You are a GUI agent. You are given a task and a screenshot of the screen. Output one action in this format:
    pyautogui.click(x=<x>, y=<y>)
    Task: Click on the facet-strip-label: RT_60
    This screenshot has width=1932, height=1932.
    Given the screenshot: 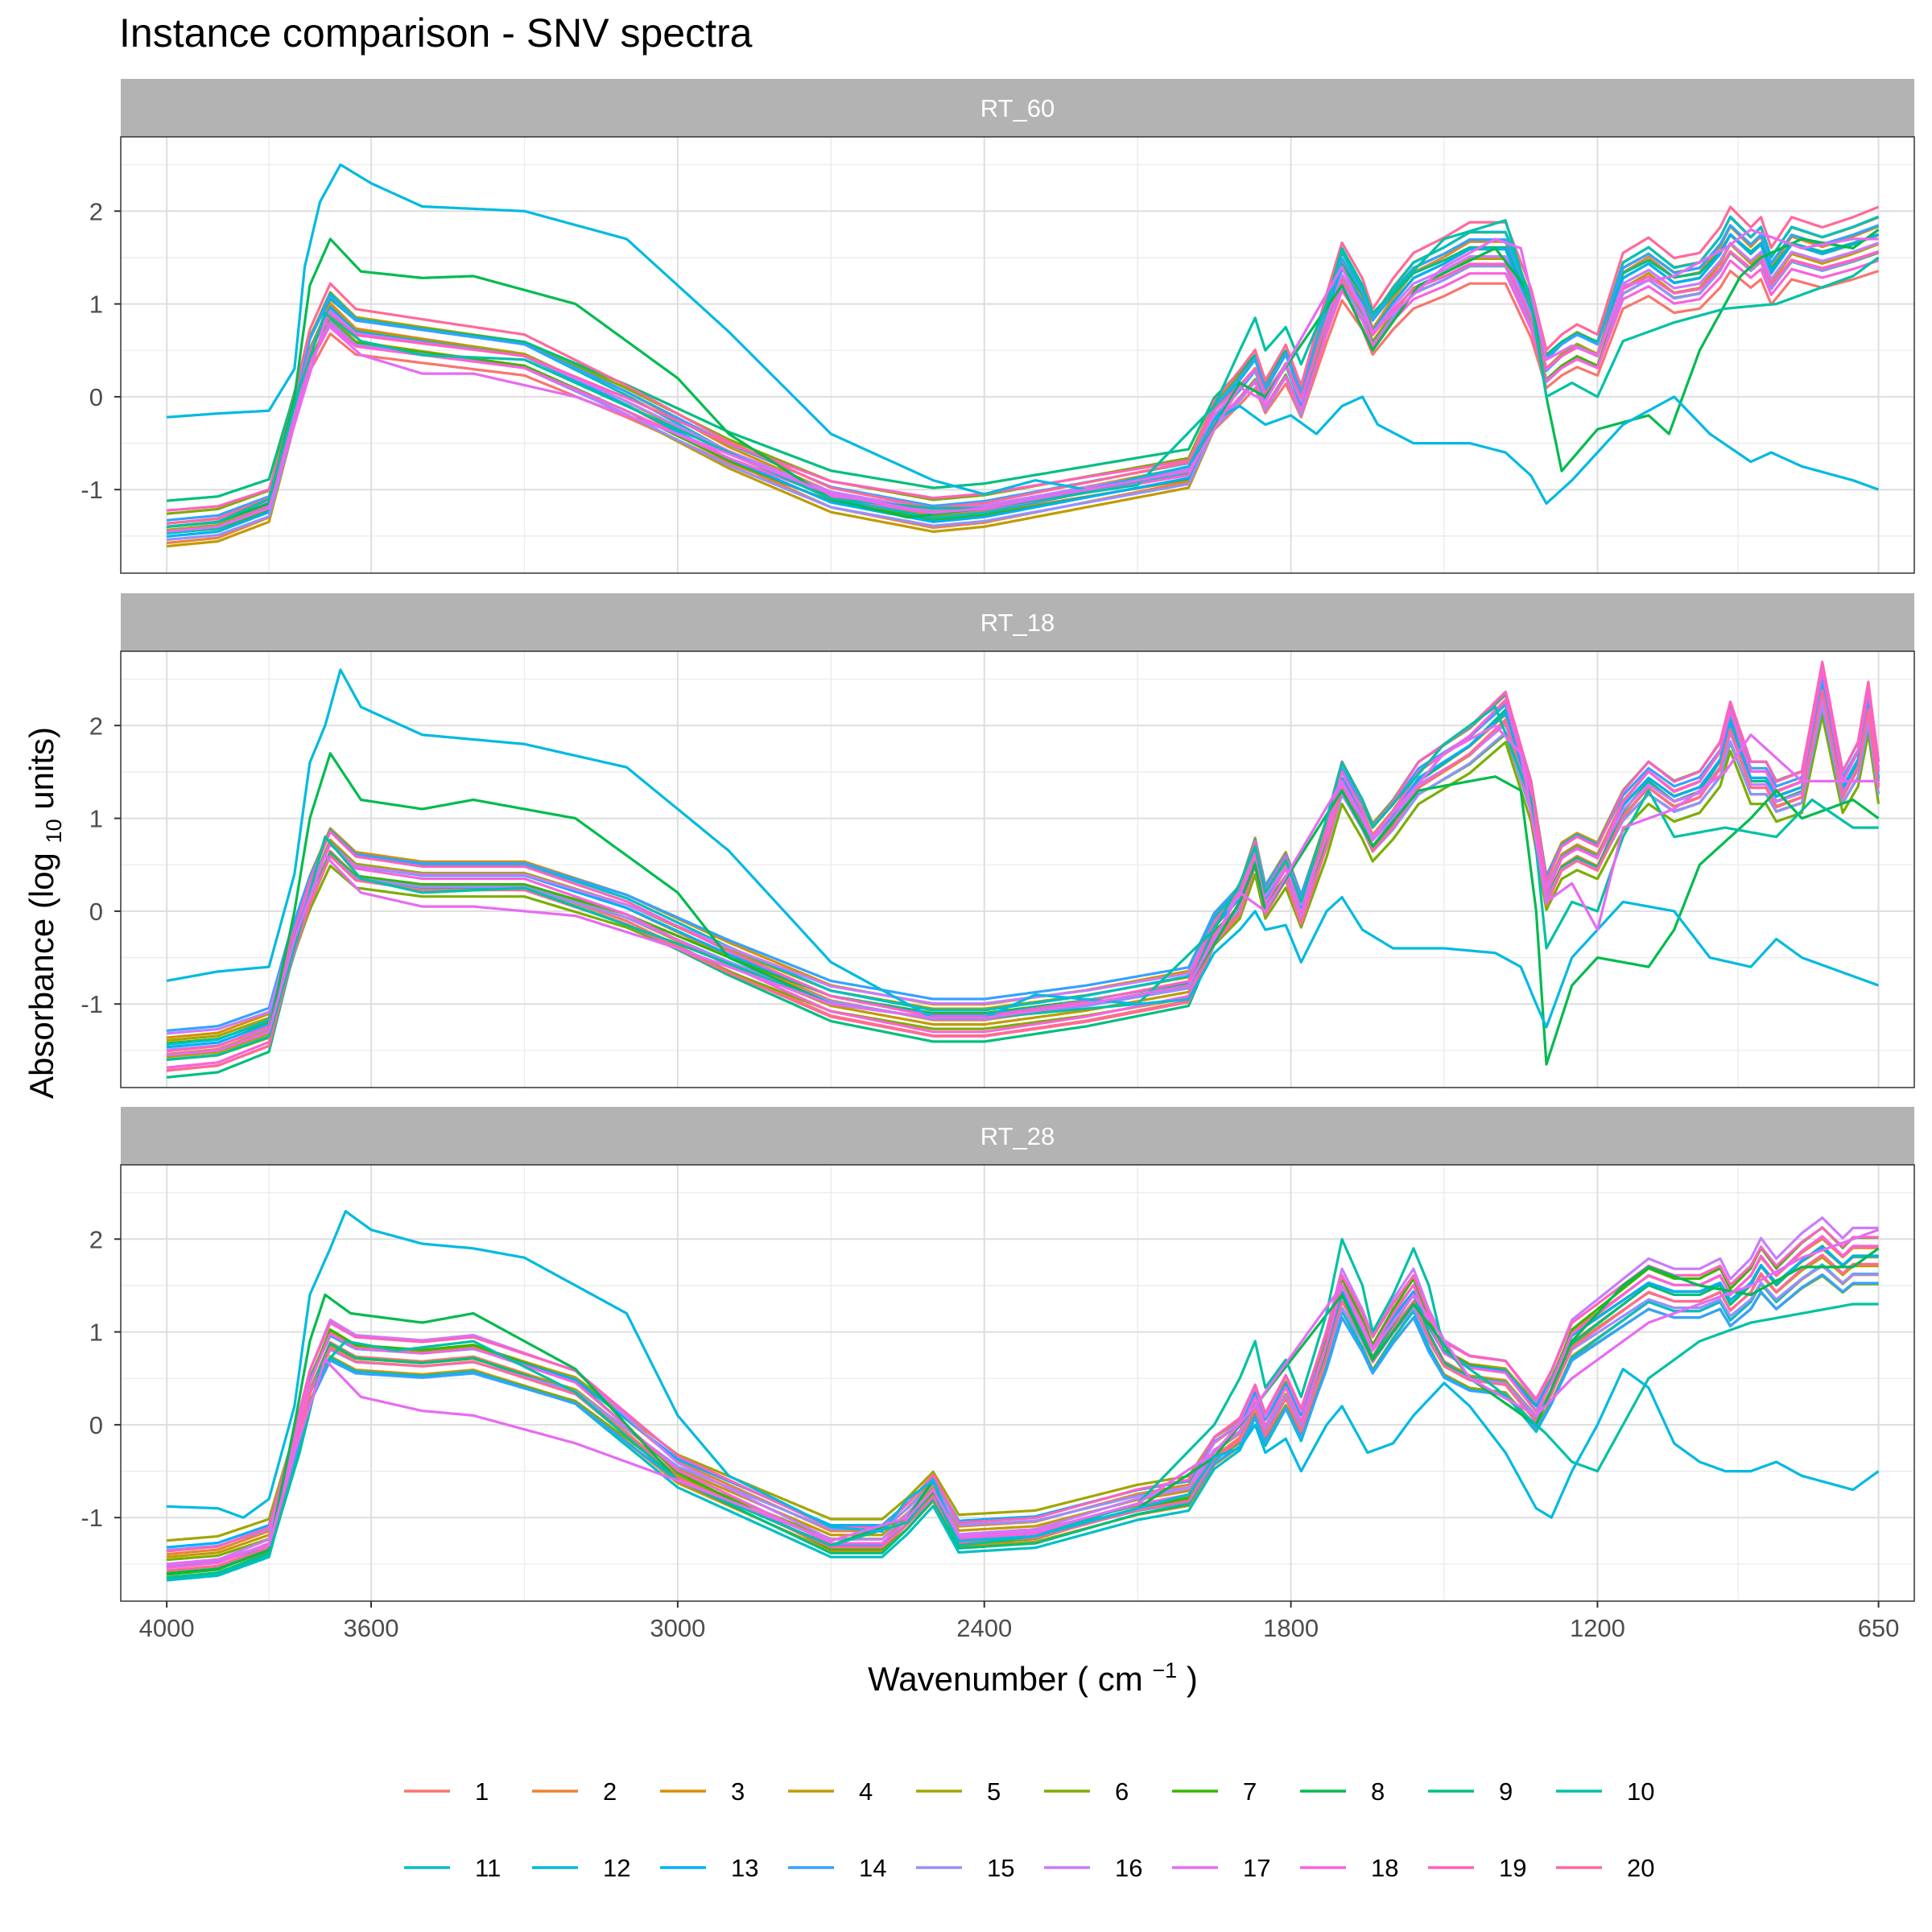 What is the action you would take?
    pyautogui.click(x=1017, y=108)
    